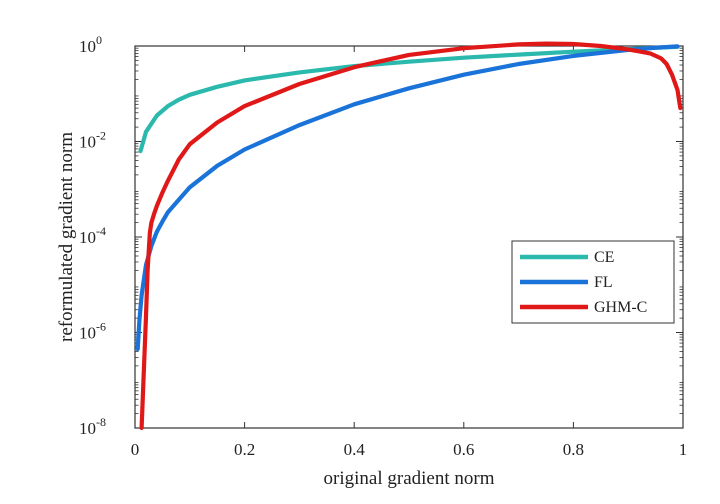 Image resolution: width=720 pixels, height=504 pixels. Describe the element at coordinates (683, 449) in the screenshot. I see `x-tick-label: 1` at that location.